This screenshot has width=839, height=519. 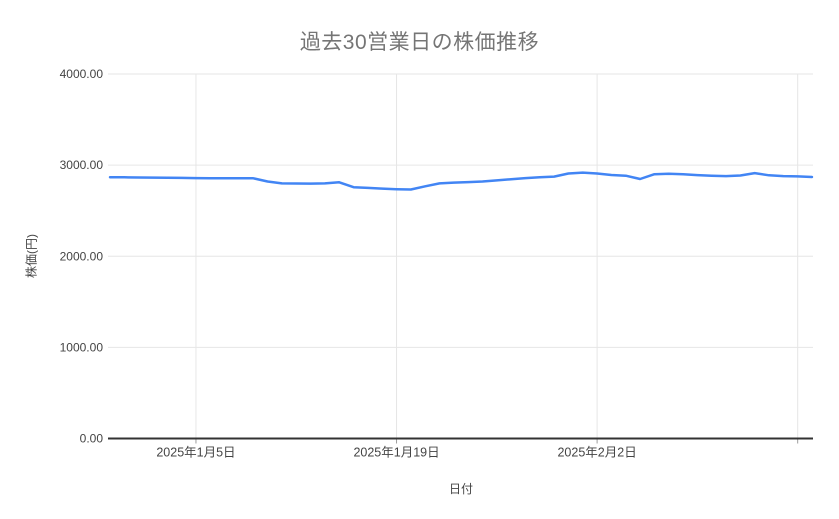 I want to click on chart-title: 過去30営業日の株価推移, so click(x=419, y=42).